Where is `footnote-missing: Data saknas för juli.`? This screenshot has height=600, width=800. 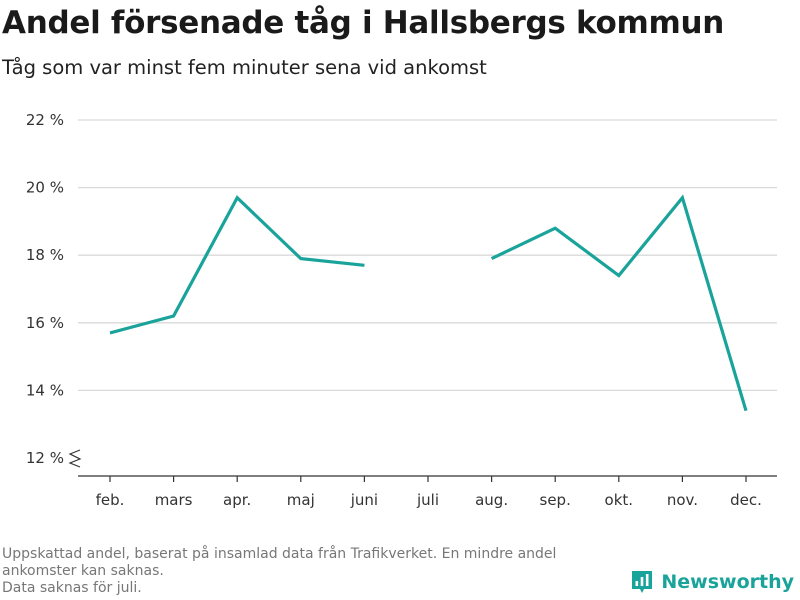 footnote-missing: Data saknas för juli. is located at coordinates (72, 588).